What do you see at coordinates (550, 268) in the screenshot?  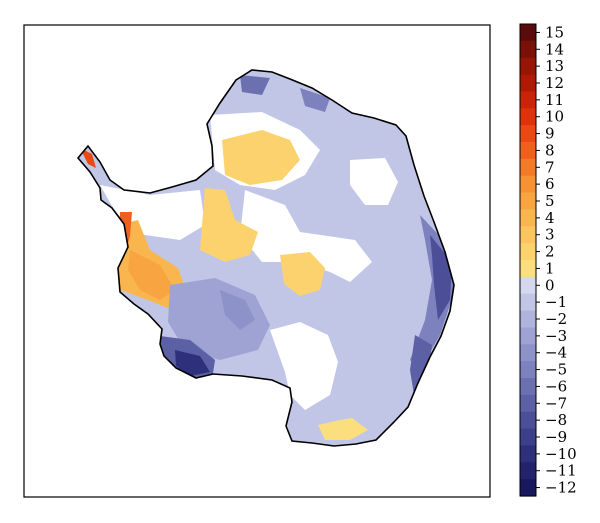 I see `colorbar-tick-label: 1` at bounding box center [550, 268].